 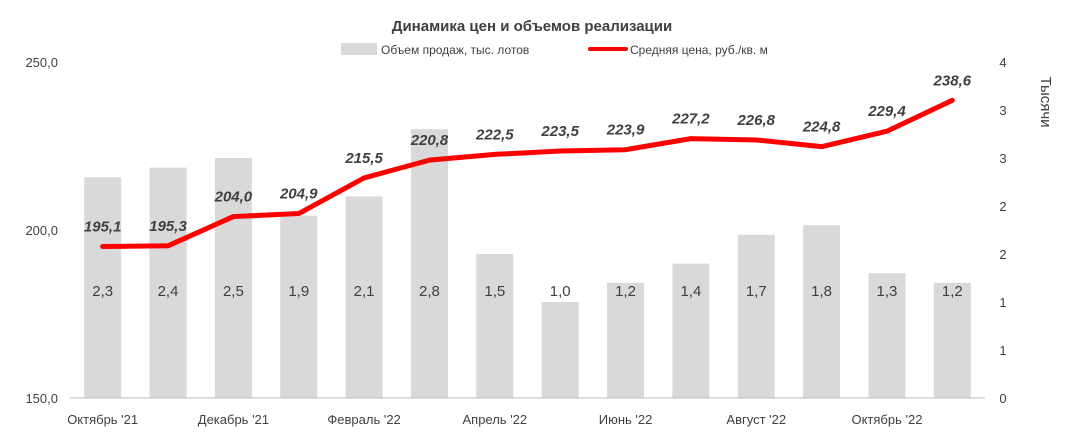 What do you see at coordinates (886, 111) in the screenshot?
I see `line-value-label: 229,4` at bounding box center [886, 111].